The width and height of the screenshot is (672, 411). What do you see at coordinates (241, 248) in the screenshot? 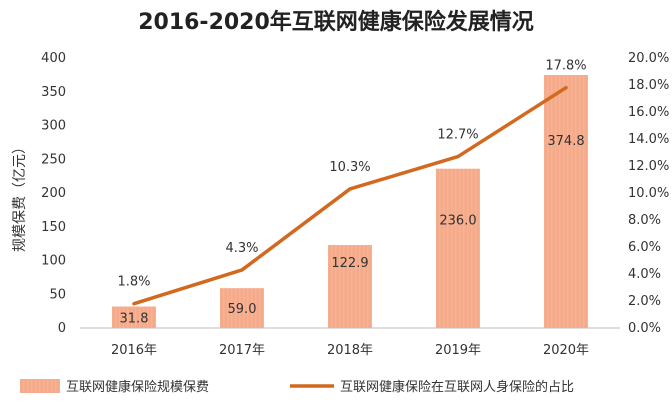
I see `line-value-label: 4.3%` at bounding box center [241, 248].